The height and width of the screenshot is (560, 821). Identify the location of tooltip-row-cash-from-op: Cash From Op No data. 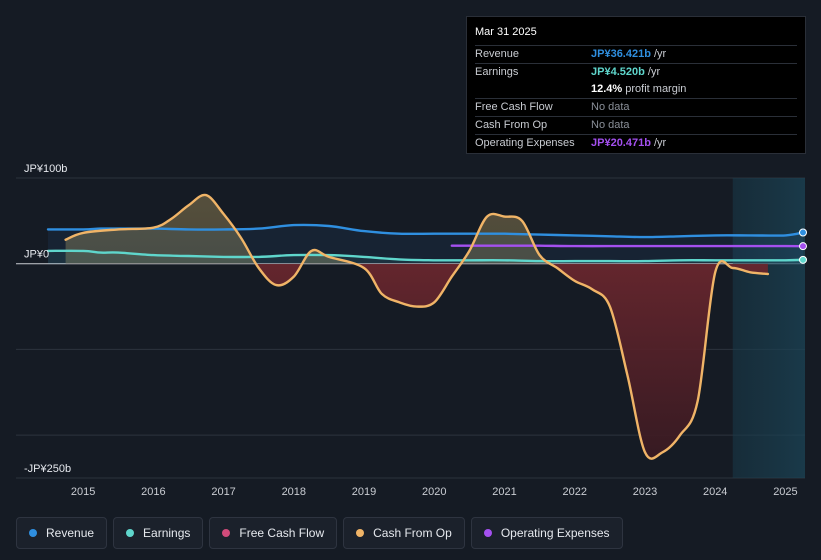
(636, 125).